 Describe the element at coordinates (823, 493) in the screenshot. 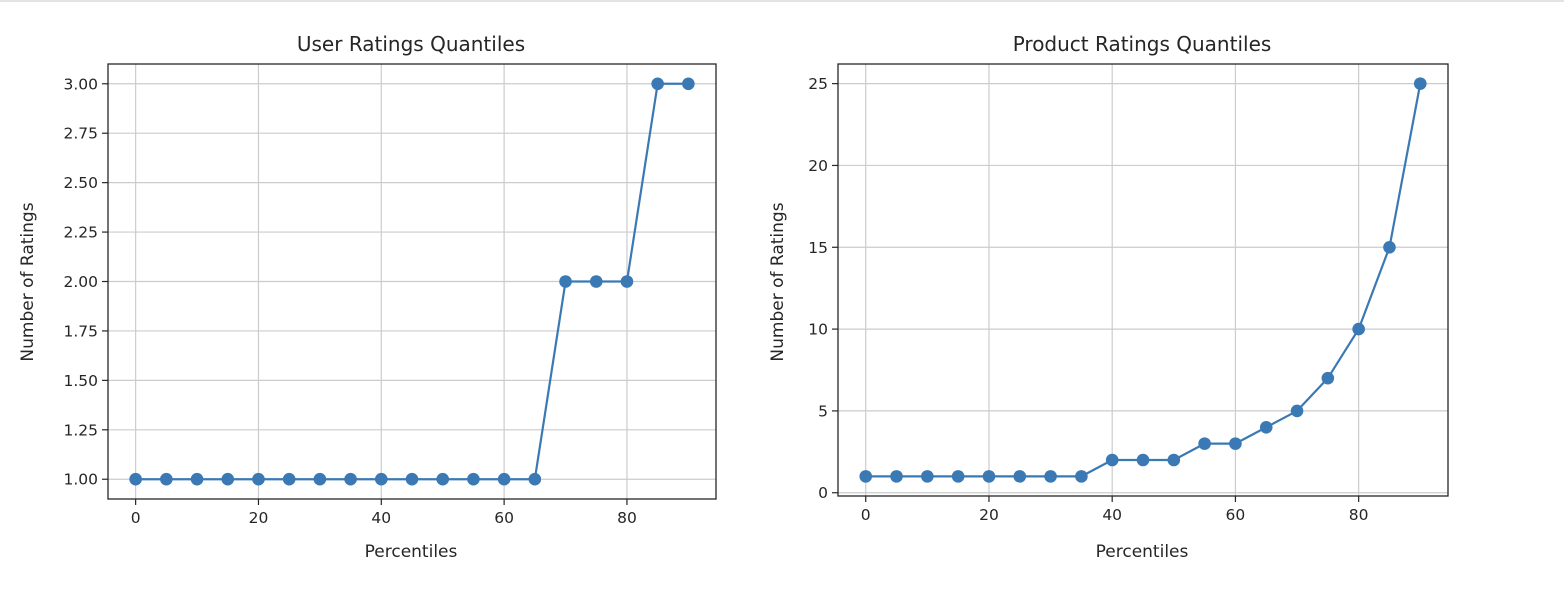

I see `y-tick-label: 0` at that location.